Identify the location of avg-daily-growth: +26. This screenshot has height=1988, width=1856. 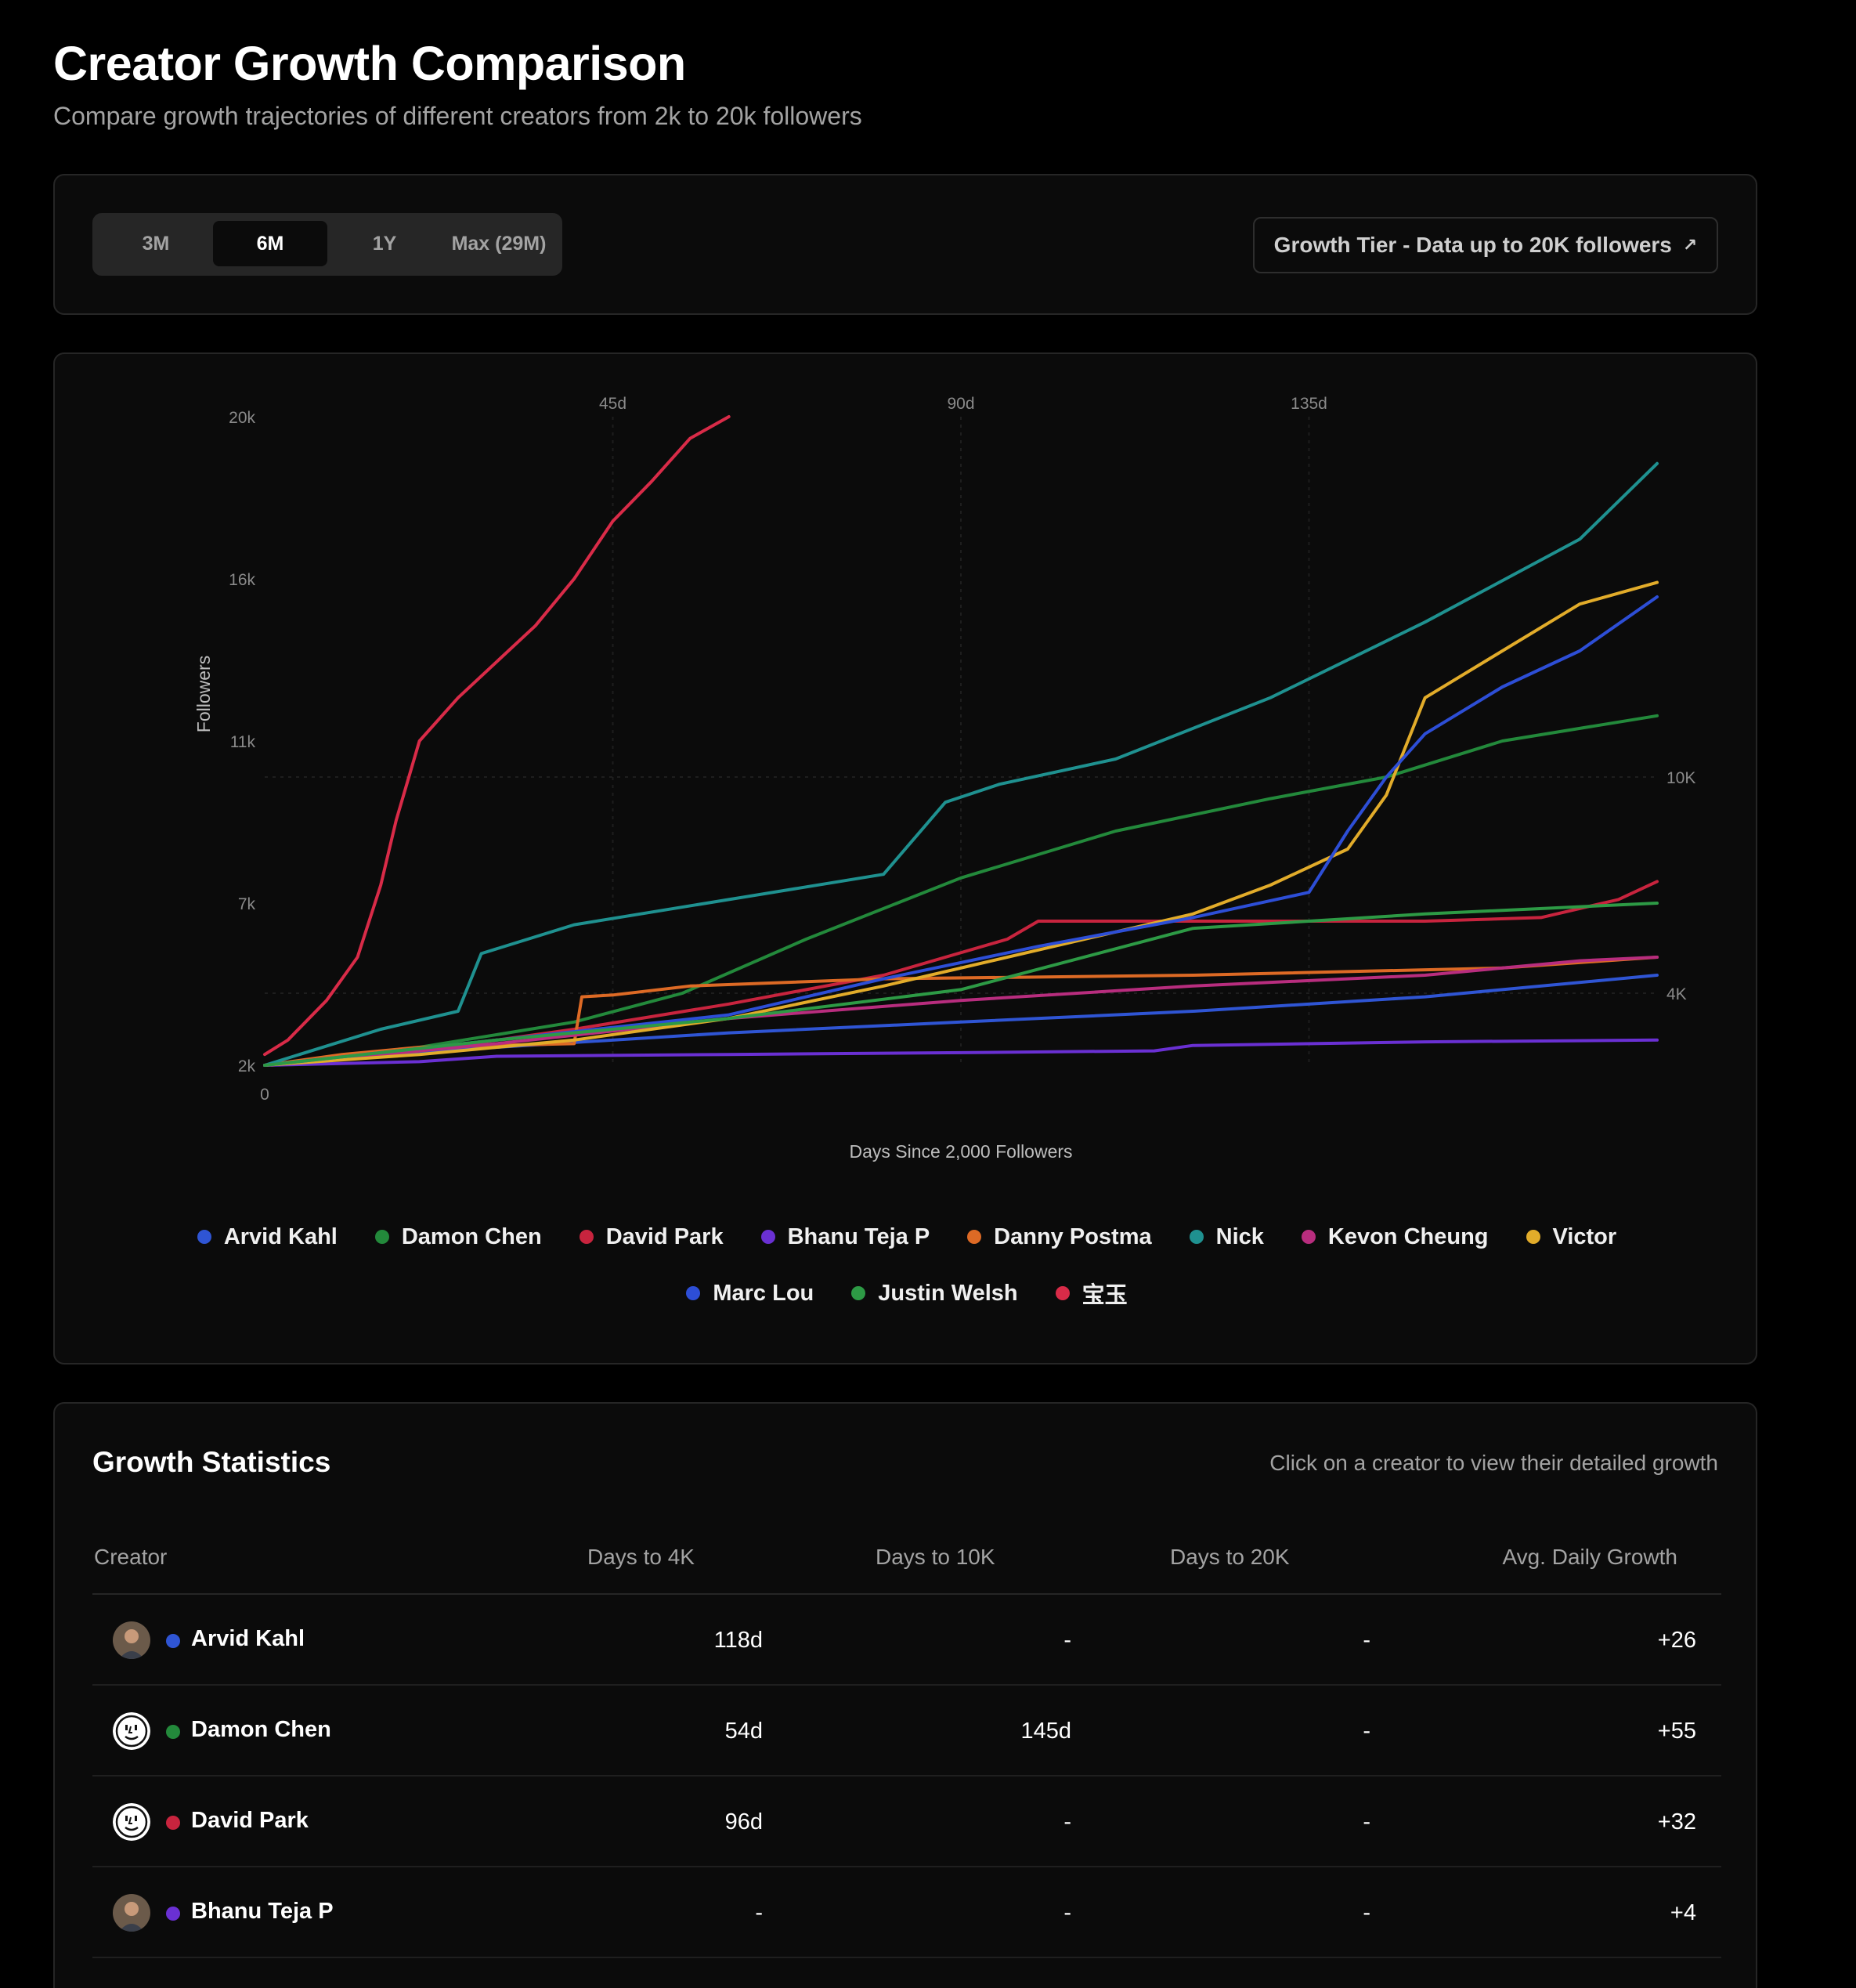
(1676, 1641).